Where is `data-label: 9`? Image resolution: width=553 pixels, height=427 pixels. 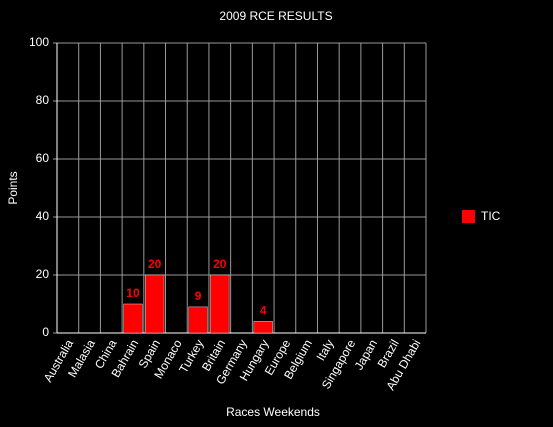 data-label: 9 is located at coordinates (198, 296).